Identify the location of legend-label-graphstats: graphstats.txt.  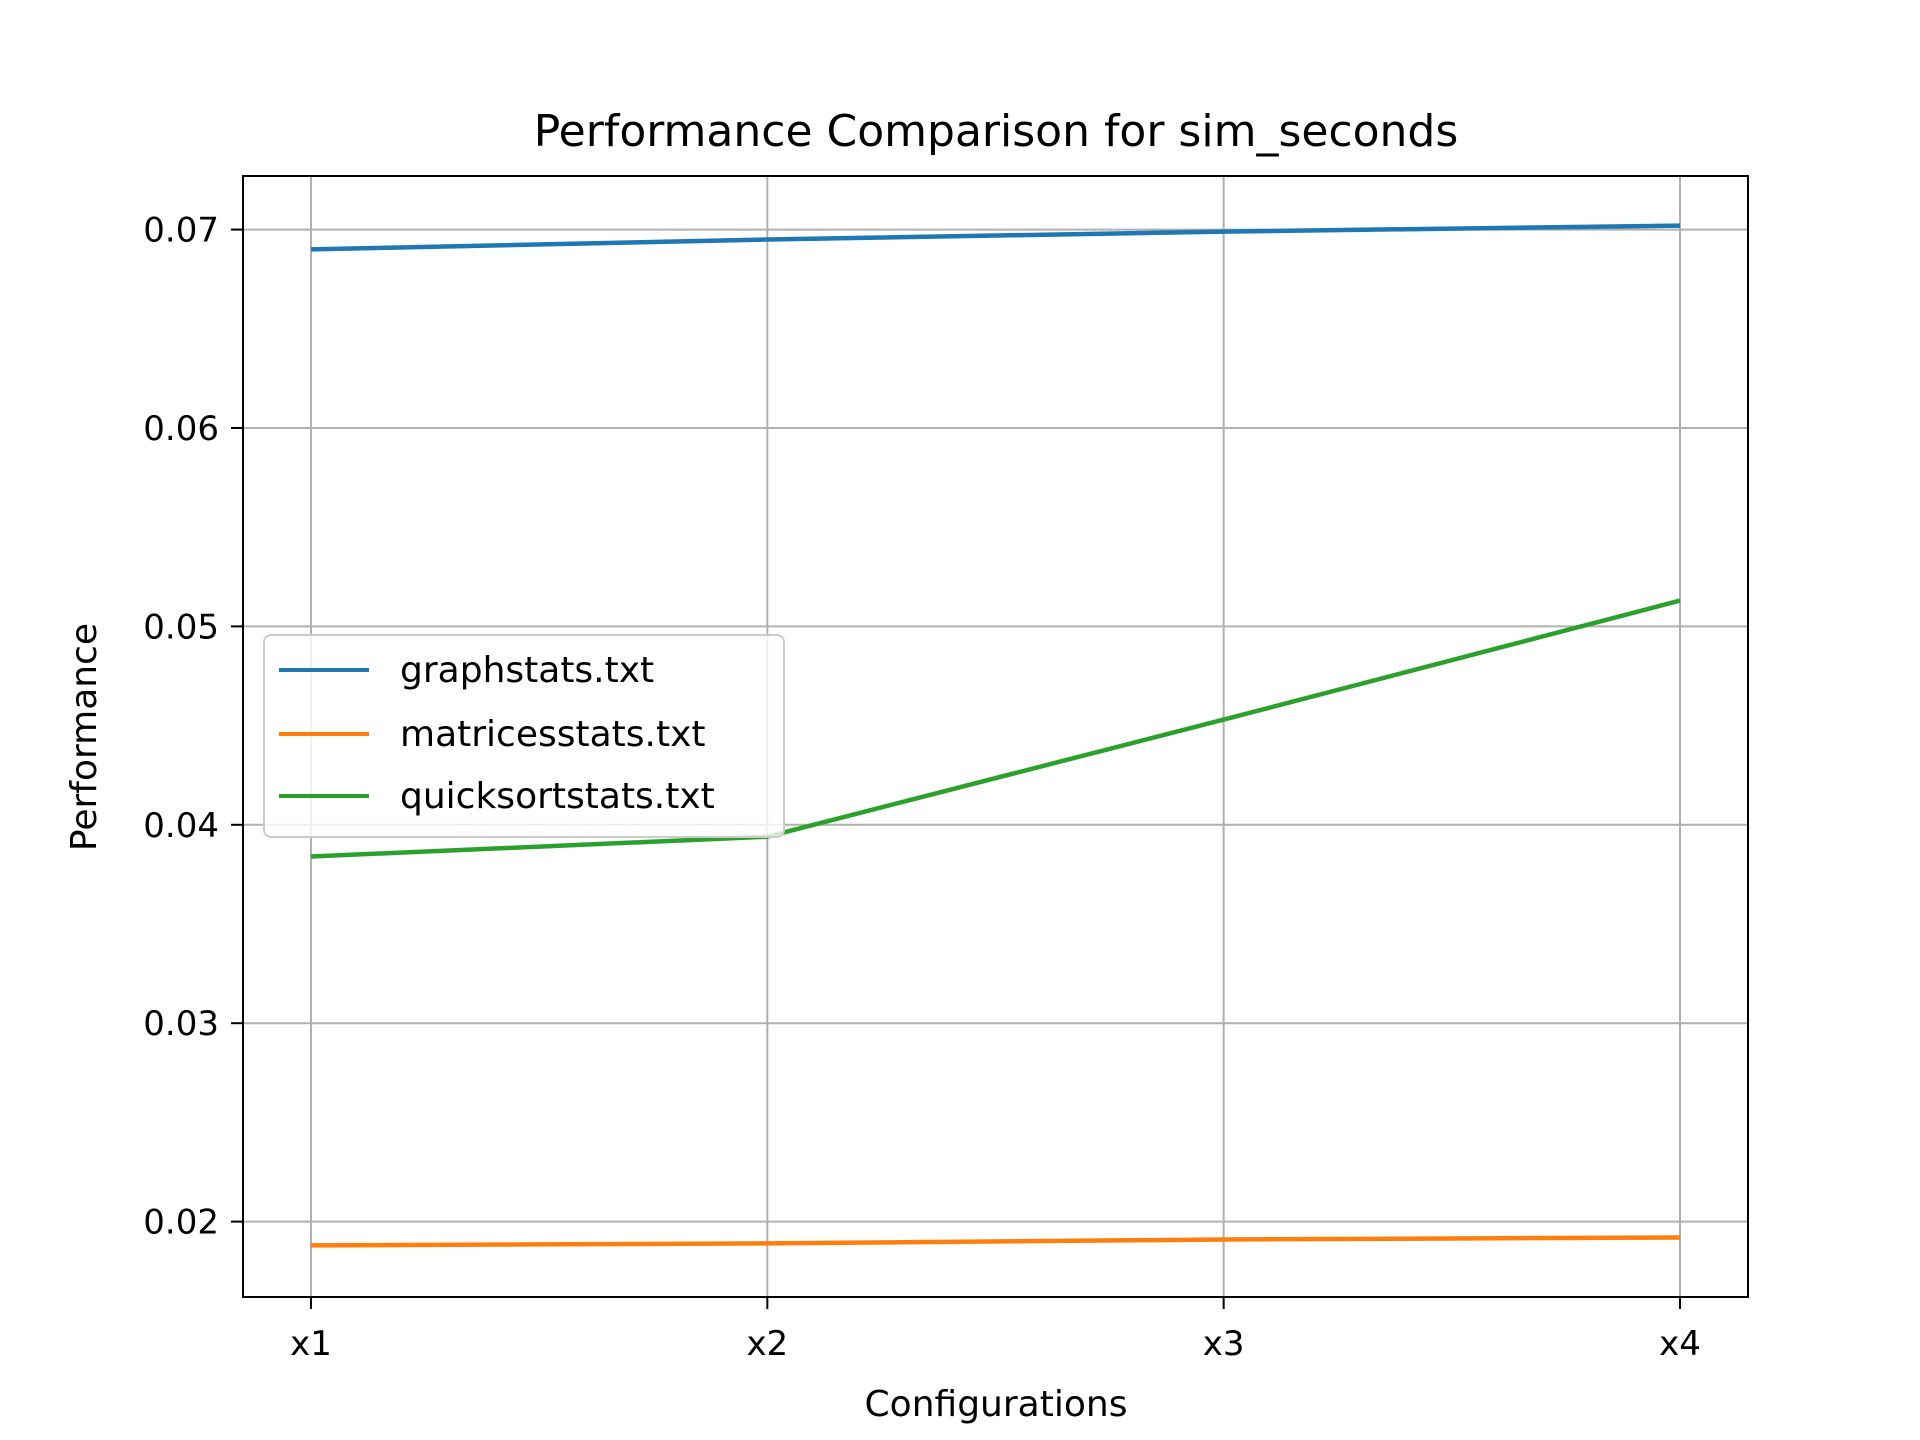
(527, 670).